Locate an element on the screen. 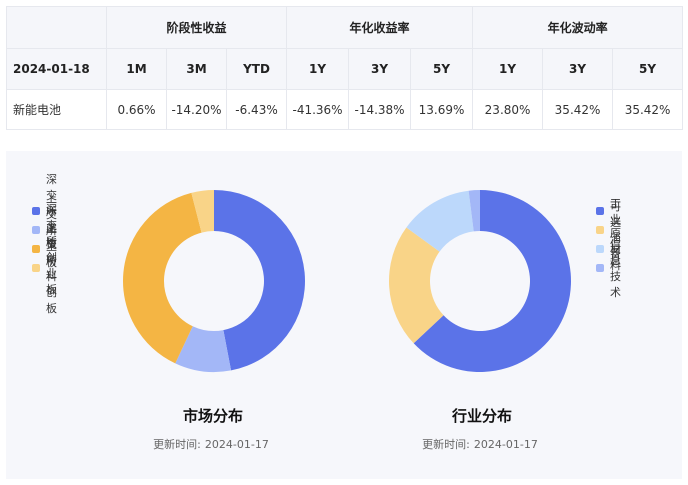 The height and width of the screenshot is (485, 688). legend-item: 原材料 is located at coordinates (608, 249).